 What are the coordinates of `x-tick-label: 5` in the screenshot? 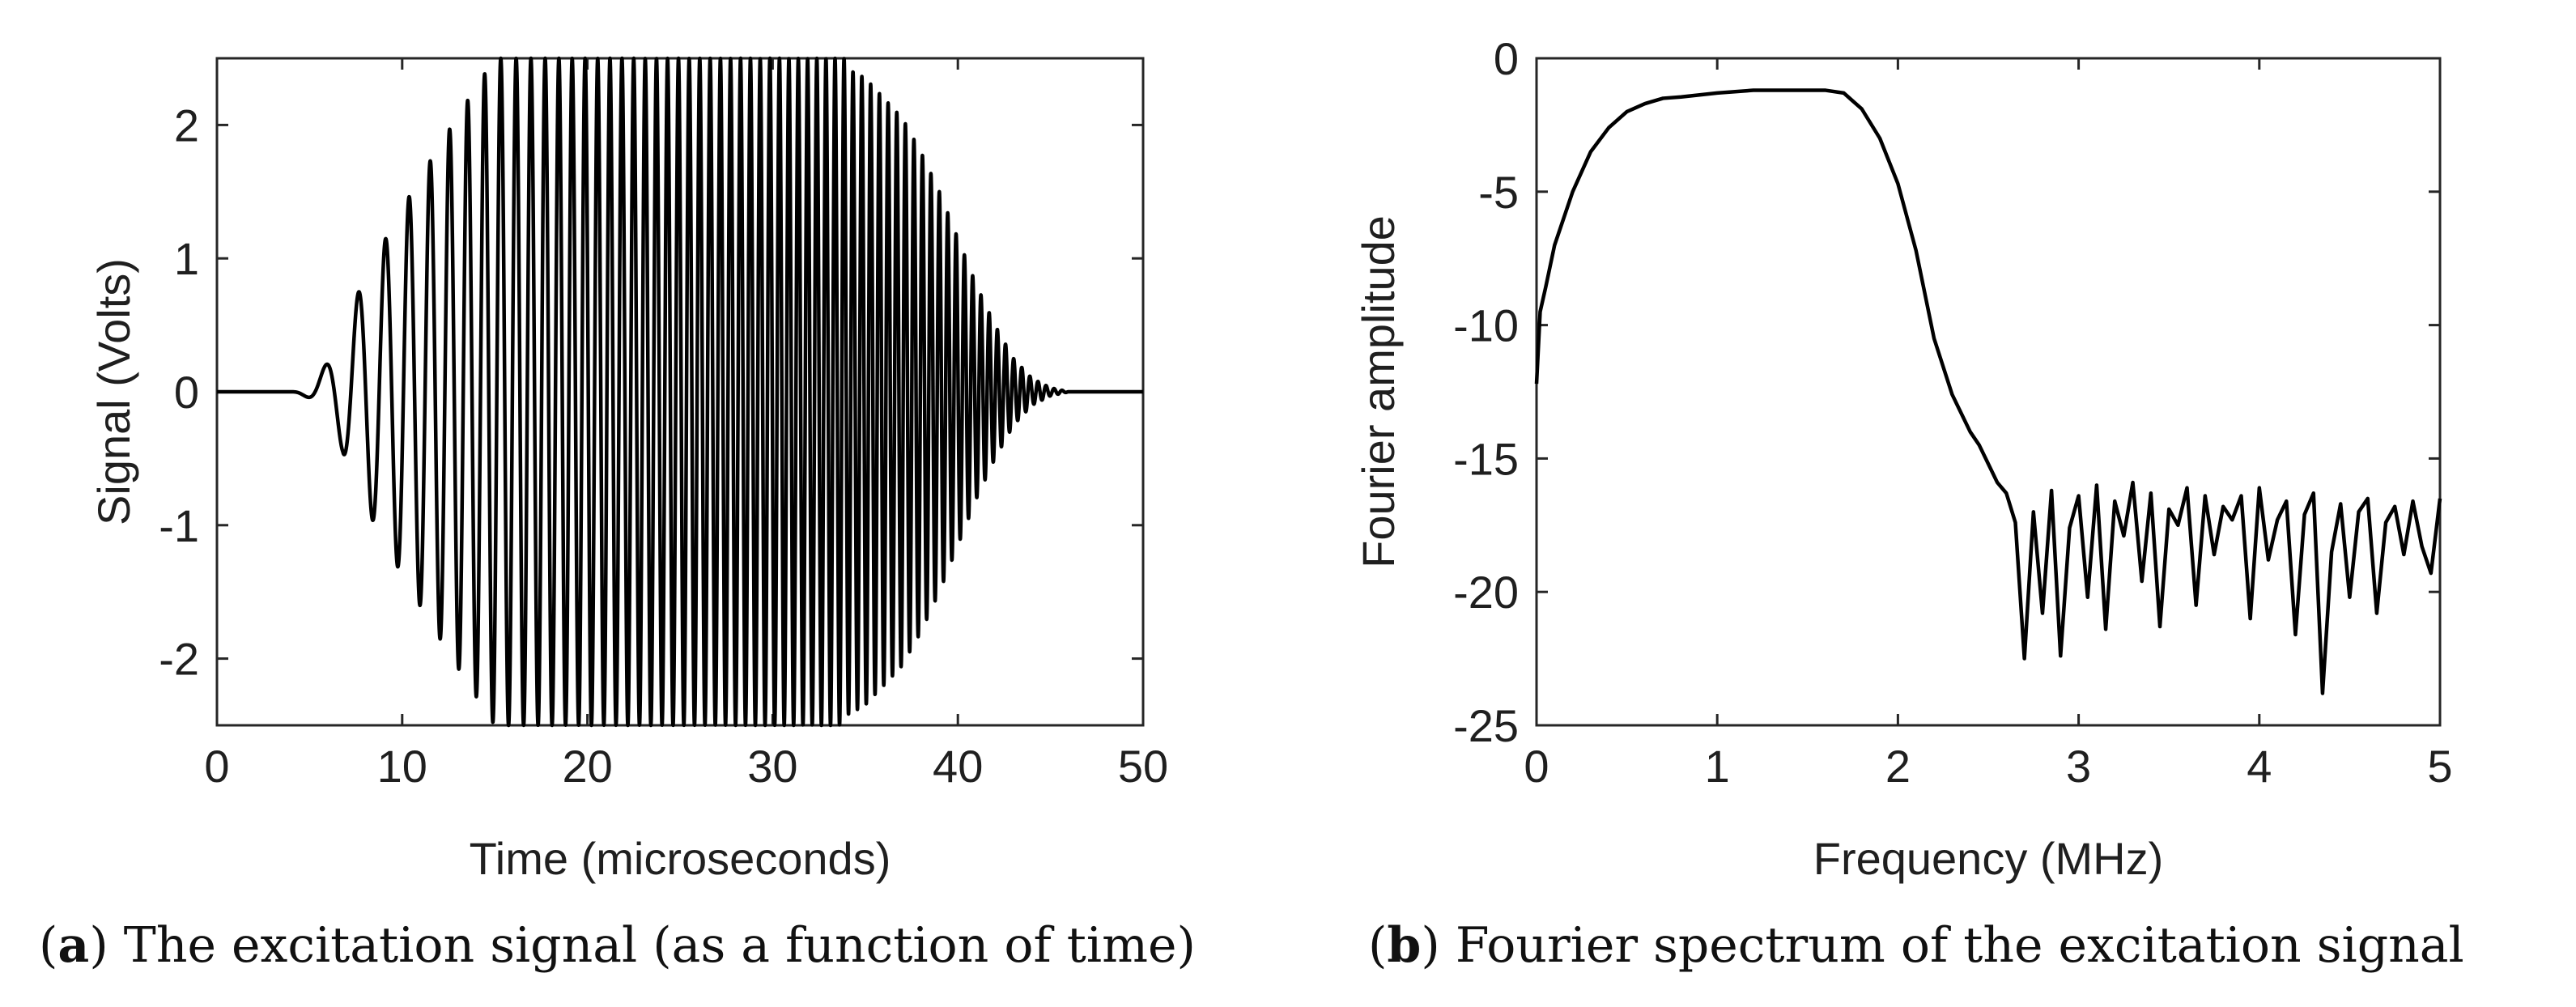 It's located at (2440, 766).